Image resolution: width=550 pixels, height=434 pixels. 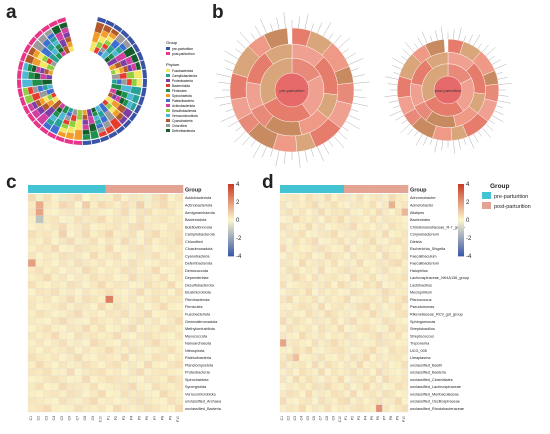 What do you see at coordinates (422, 205) in the screenshot?
I see `heatmap-row-label: Acinetobacter` at bounding box center [422, 205].